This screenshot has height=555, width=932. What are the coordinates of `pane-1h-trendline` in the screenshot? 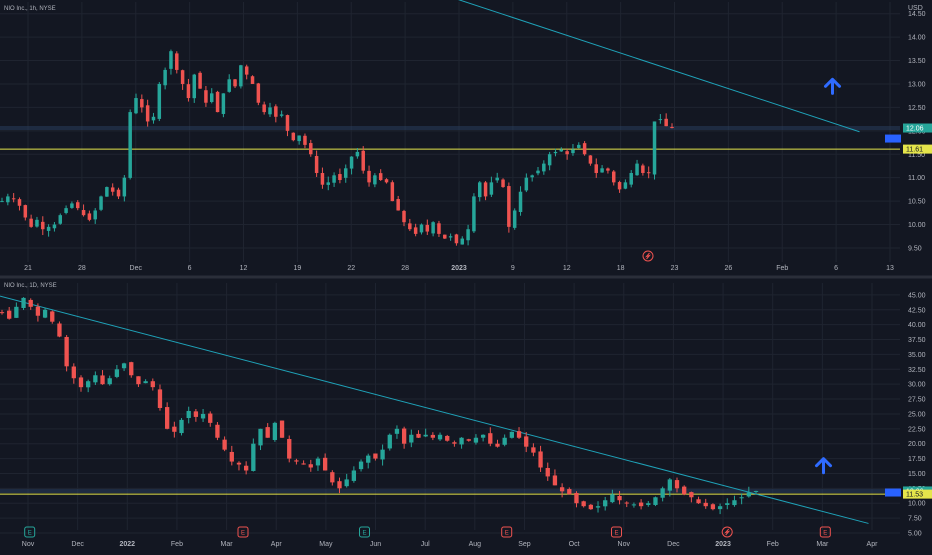 It's located at (641, 66).